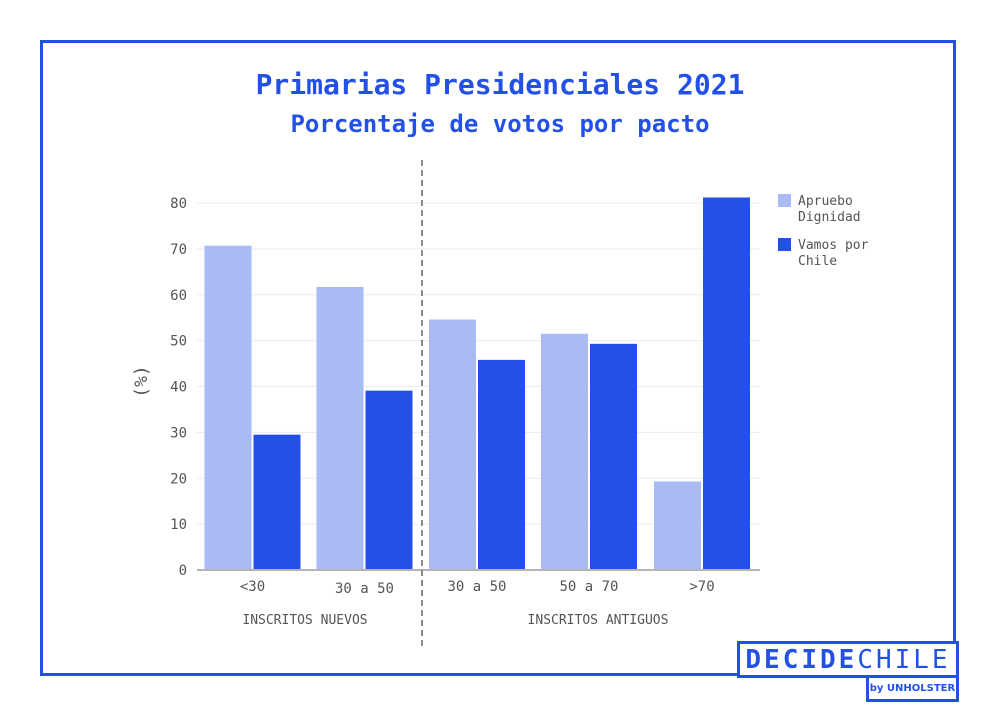  Describe the element at coordinates (833, 245) in the screenshot. I see `legend-label: Vamos por` at that location.